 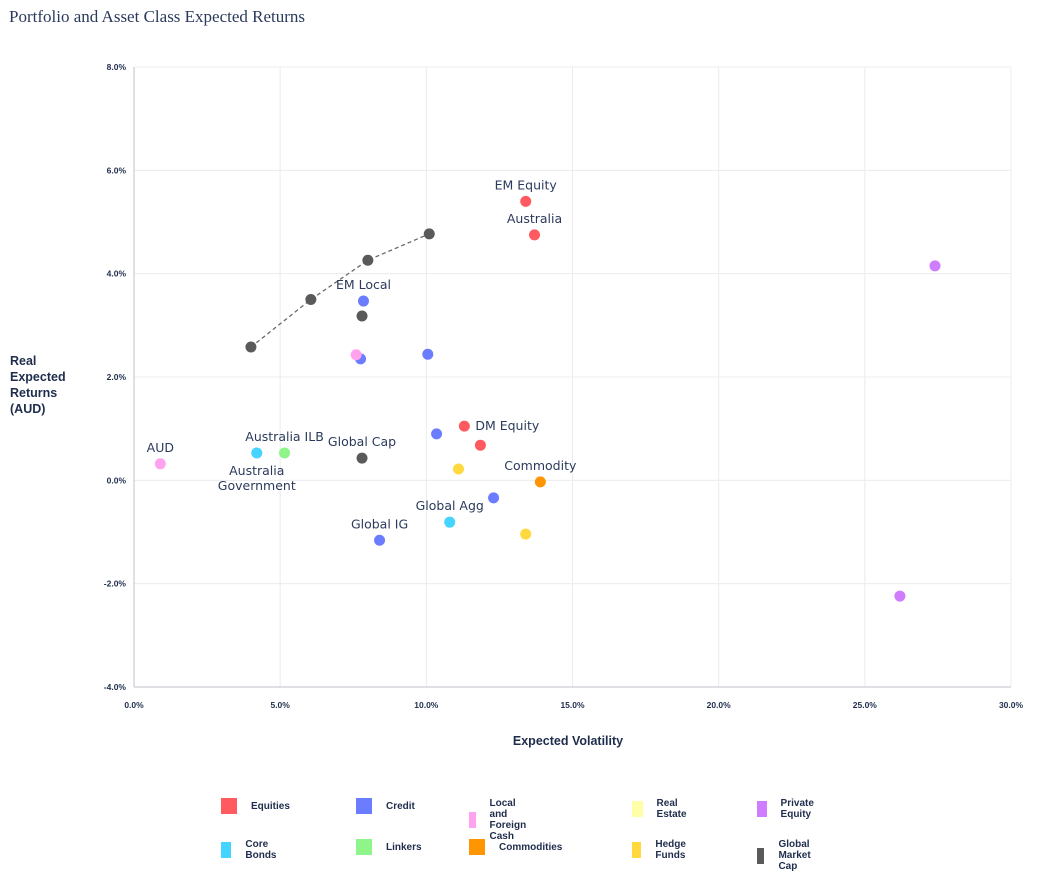 I want to click on y-tick-label: -2.0%, so click(x=115, y=584).